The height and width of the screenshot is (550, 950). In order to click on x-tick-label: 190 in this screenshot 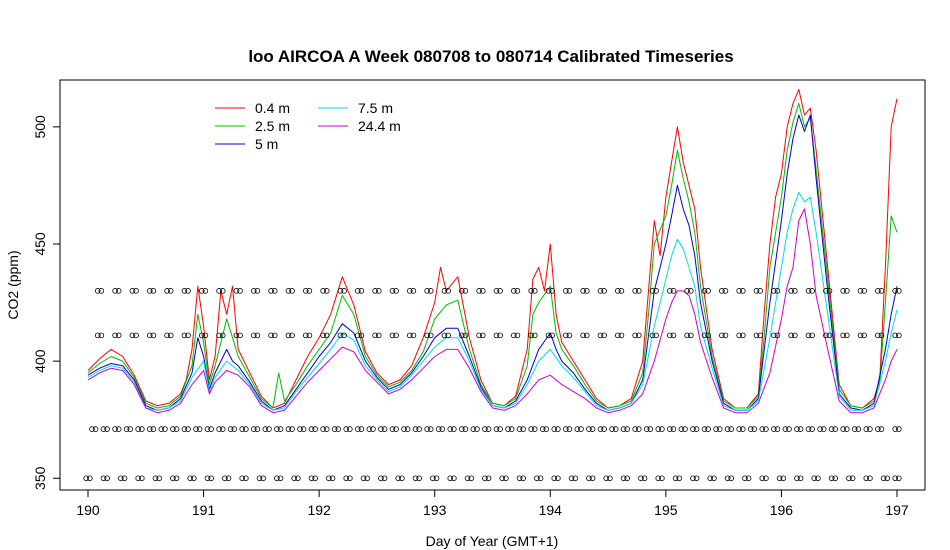, I will do `click(88, 510)`.